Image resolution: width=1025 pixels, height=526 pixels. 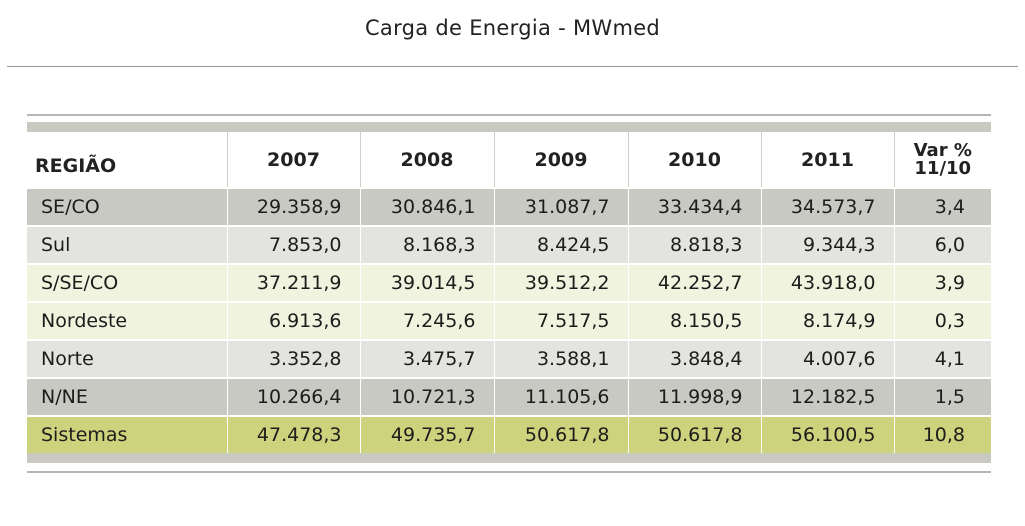 I want to click on value-cell-2010: 33.434,4, so click(x=694, y=206).